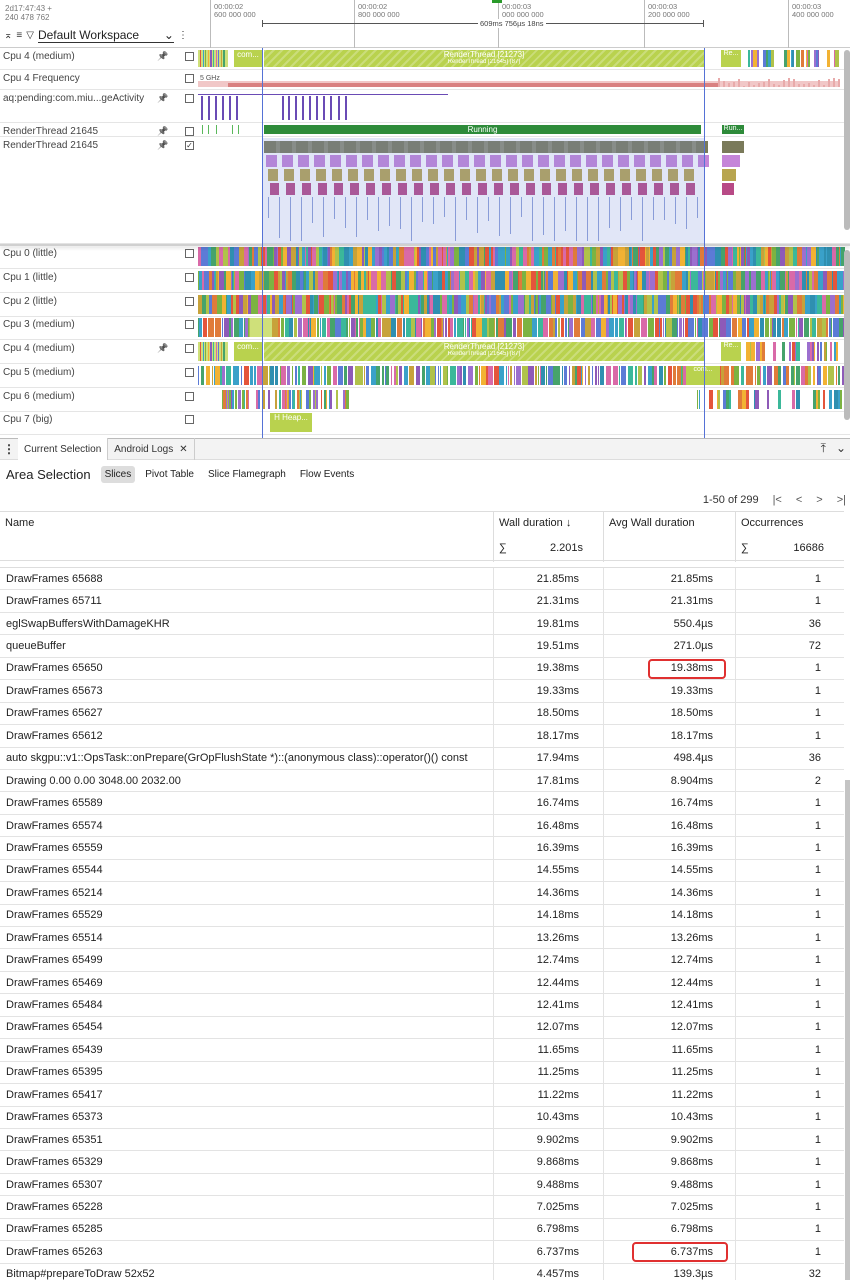 The width and height of the screenshot is (850, 1280). Describe the element at coordinates (9, 449) in the screenshot. I see `panel-menu-icon: ⋮` at that location.